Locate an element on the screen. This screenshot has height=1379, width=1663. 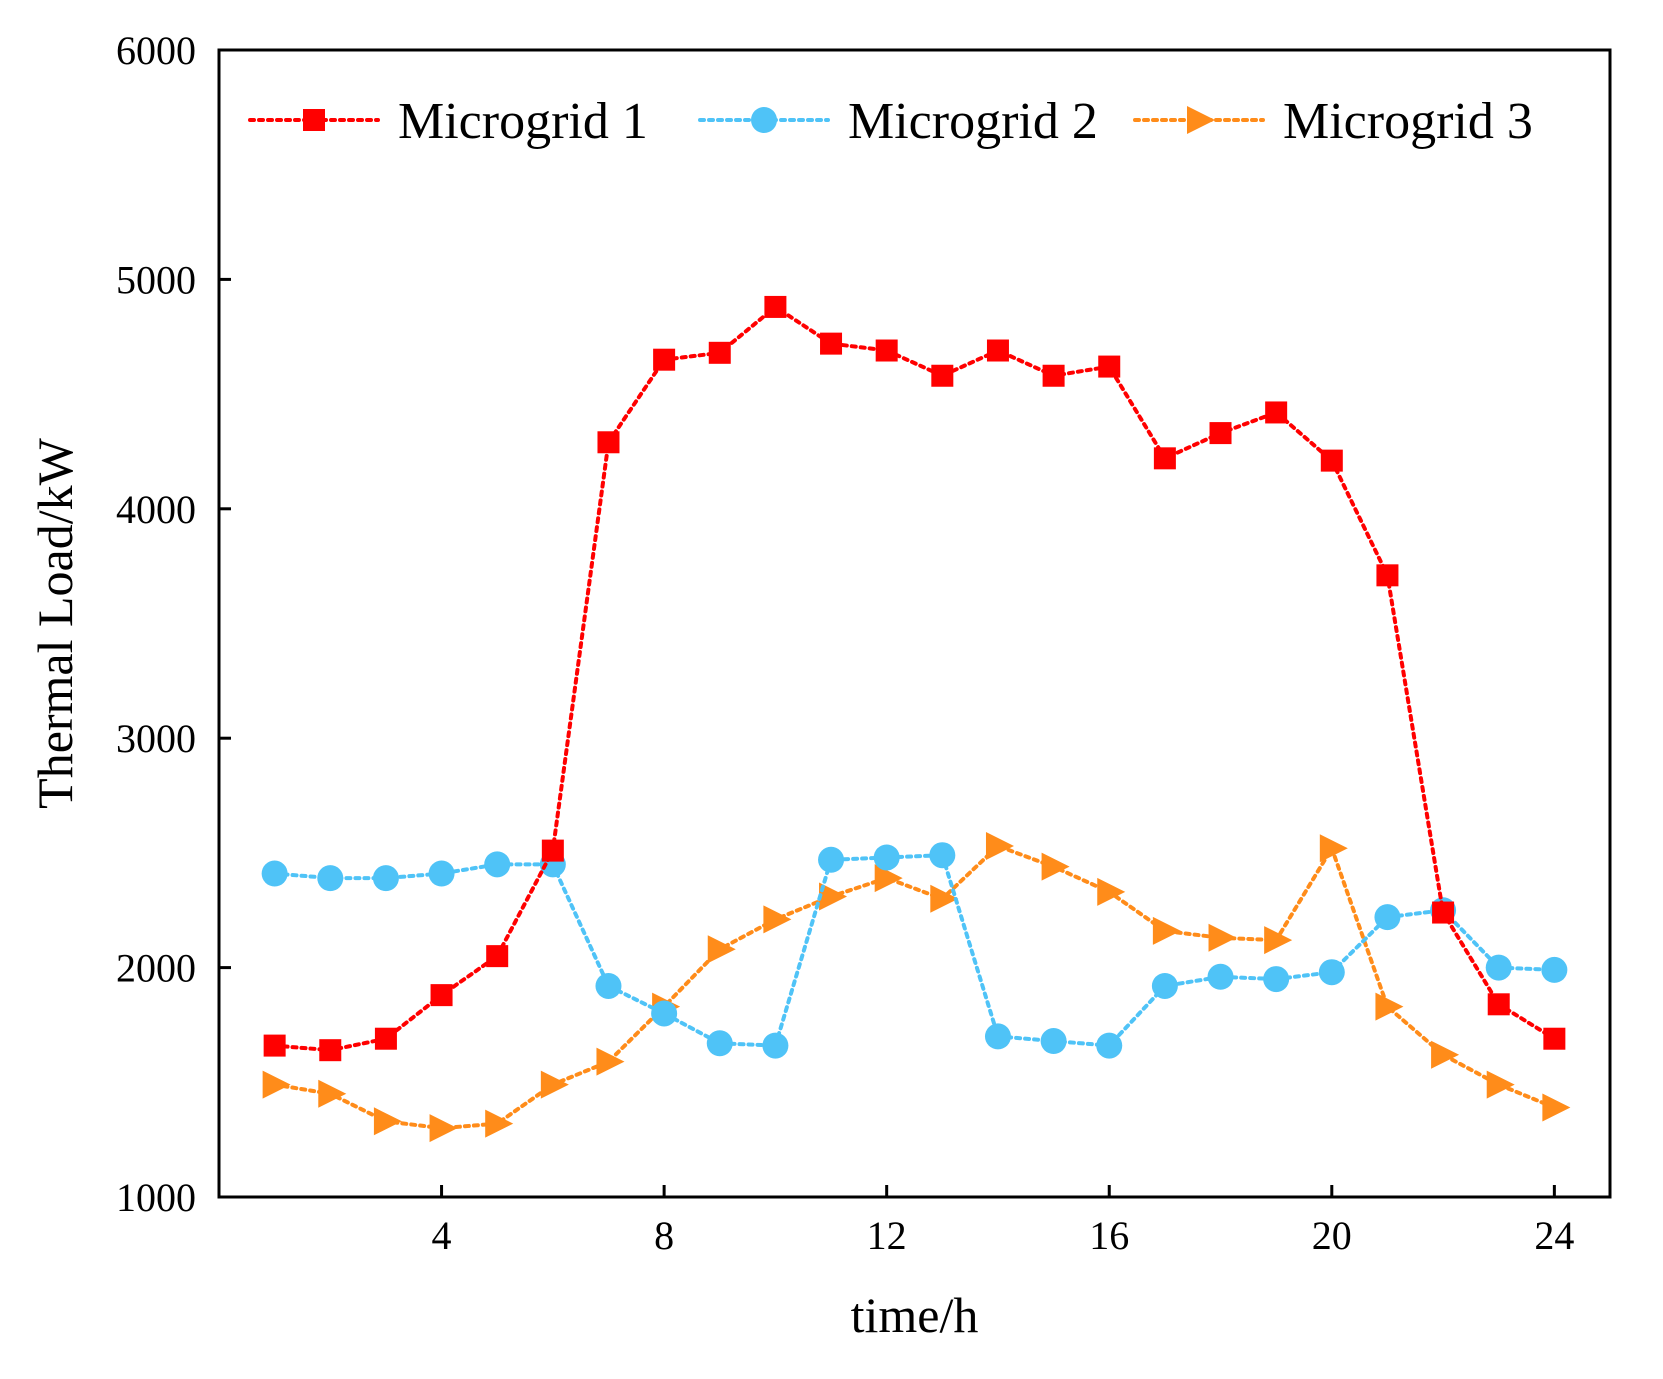
legend-label: Microgrid 3 is located at coordinates (1408, 121).